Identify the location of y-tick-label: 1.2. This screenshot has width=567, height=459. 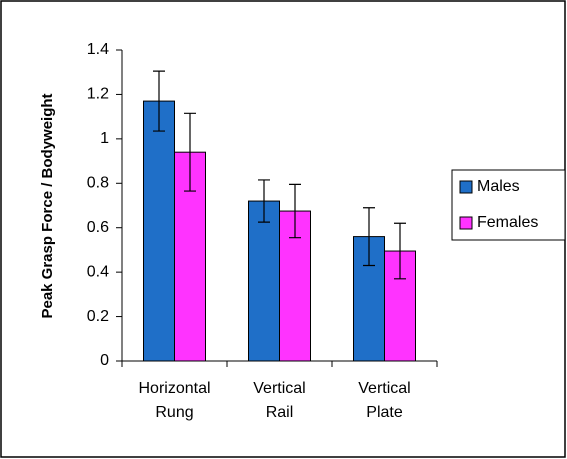
(98, 94).